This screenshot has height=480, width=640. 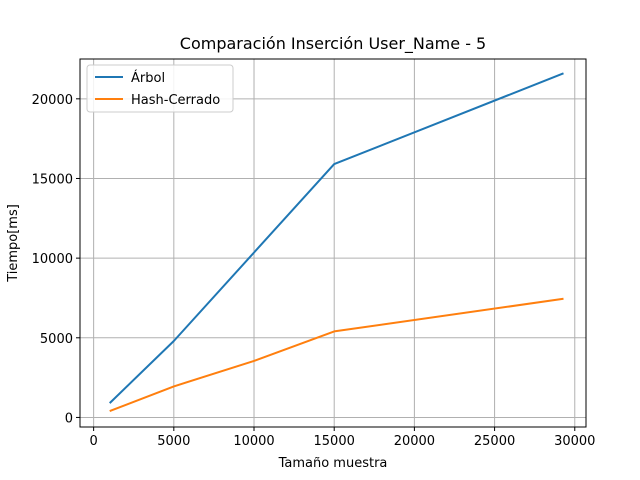 I want to click on legend-box, so click(x=160, y=88).